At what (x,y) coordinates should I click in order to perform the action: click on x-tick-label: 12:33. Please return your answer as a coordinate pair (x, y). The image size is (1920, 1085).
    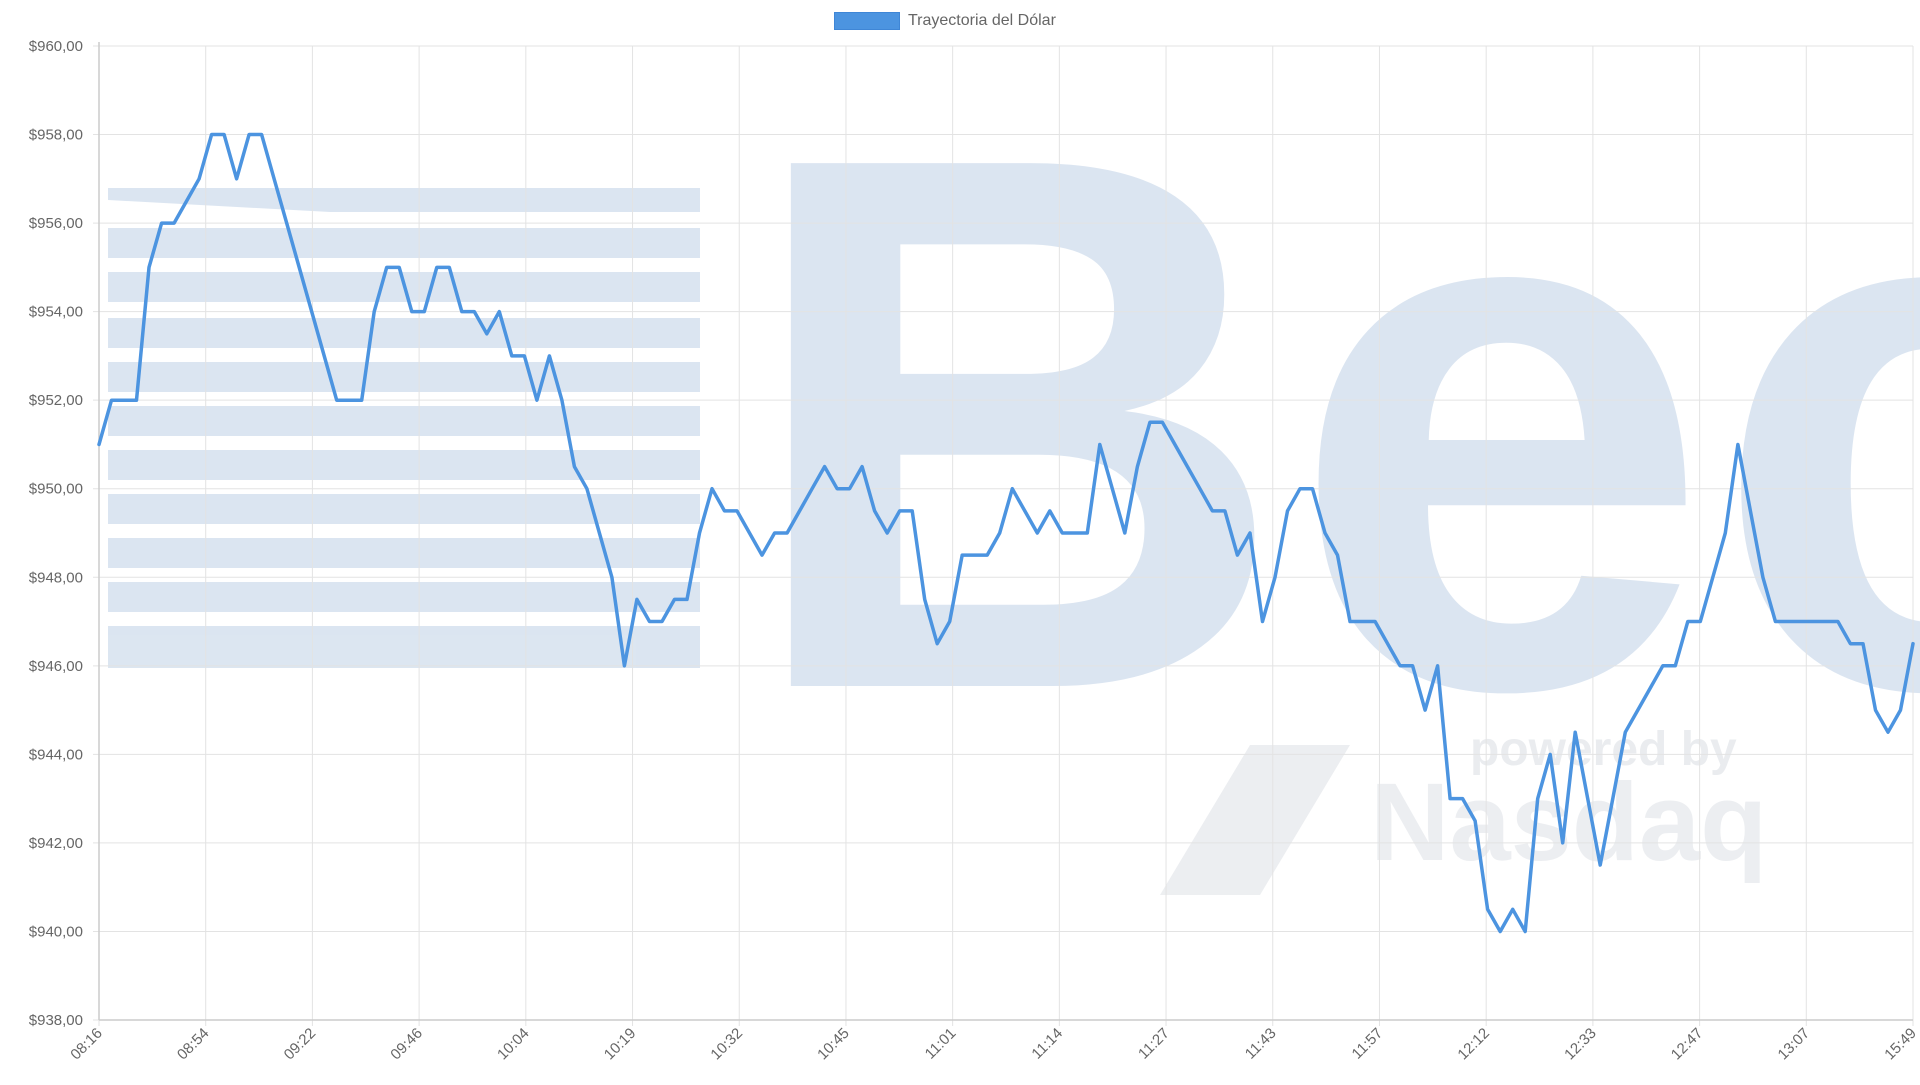
    Looking at the image, I should click on (1580, 1044).